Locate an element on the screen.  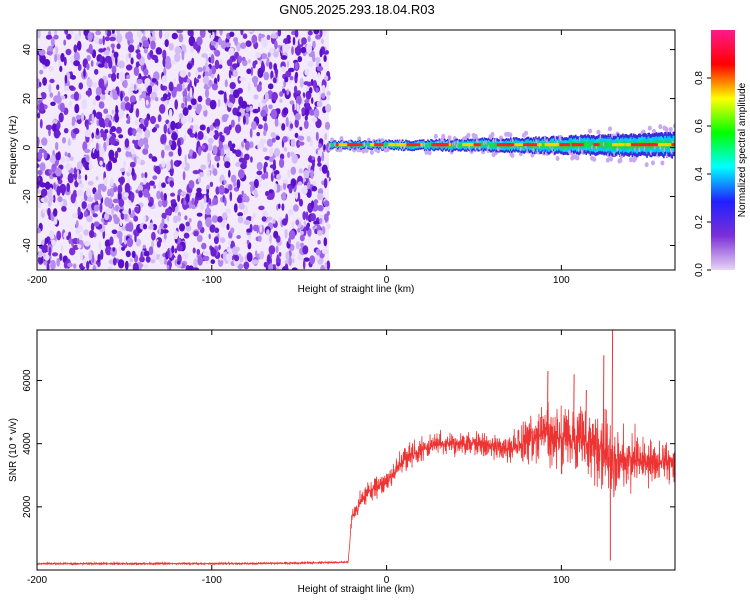
y-tick-label: 0 is located at coordinates (27, 147).